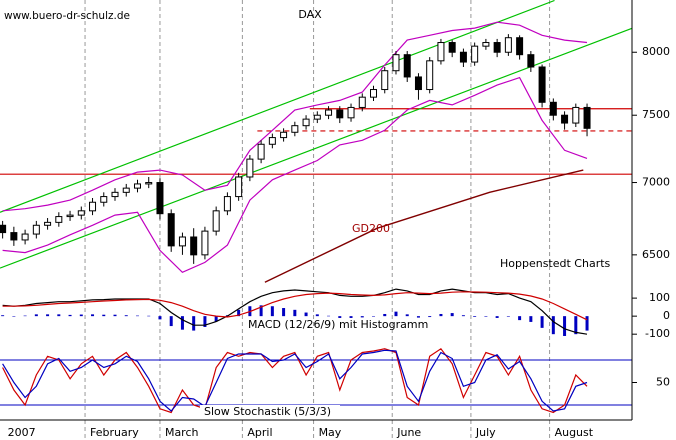 This screenshot has width=676, height=440. What do you see at coordinates (485, 432) in the screenshot?
I see `x-tick-label: July` at bounding box center [485, 432].